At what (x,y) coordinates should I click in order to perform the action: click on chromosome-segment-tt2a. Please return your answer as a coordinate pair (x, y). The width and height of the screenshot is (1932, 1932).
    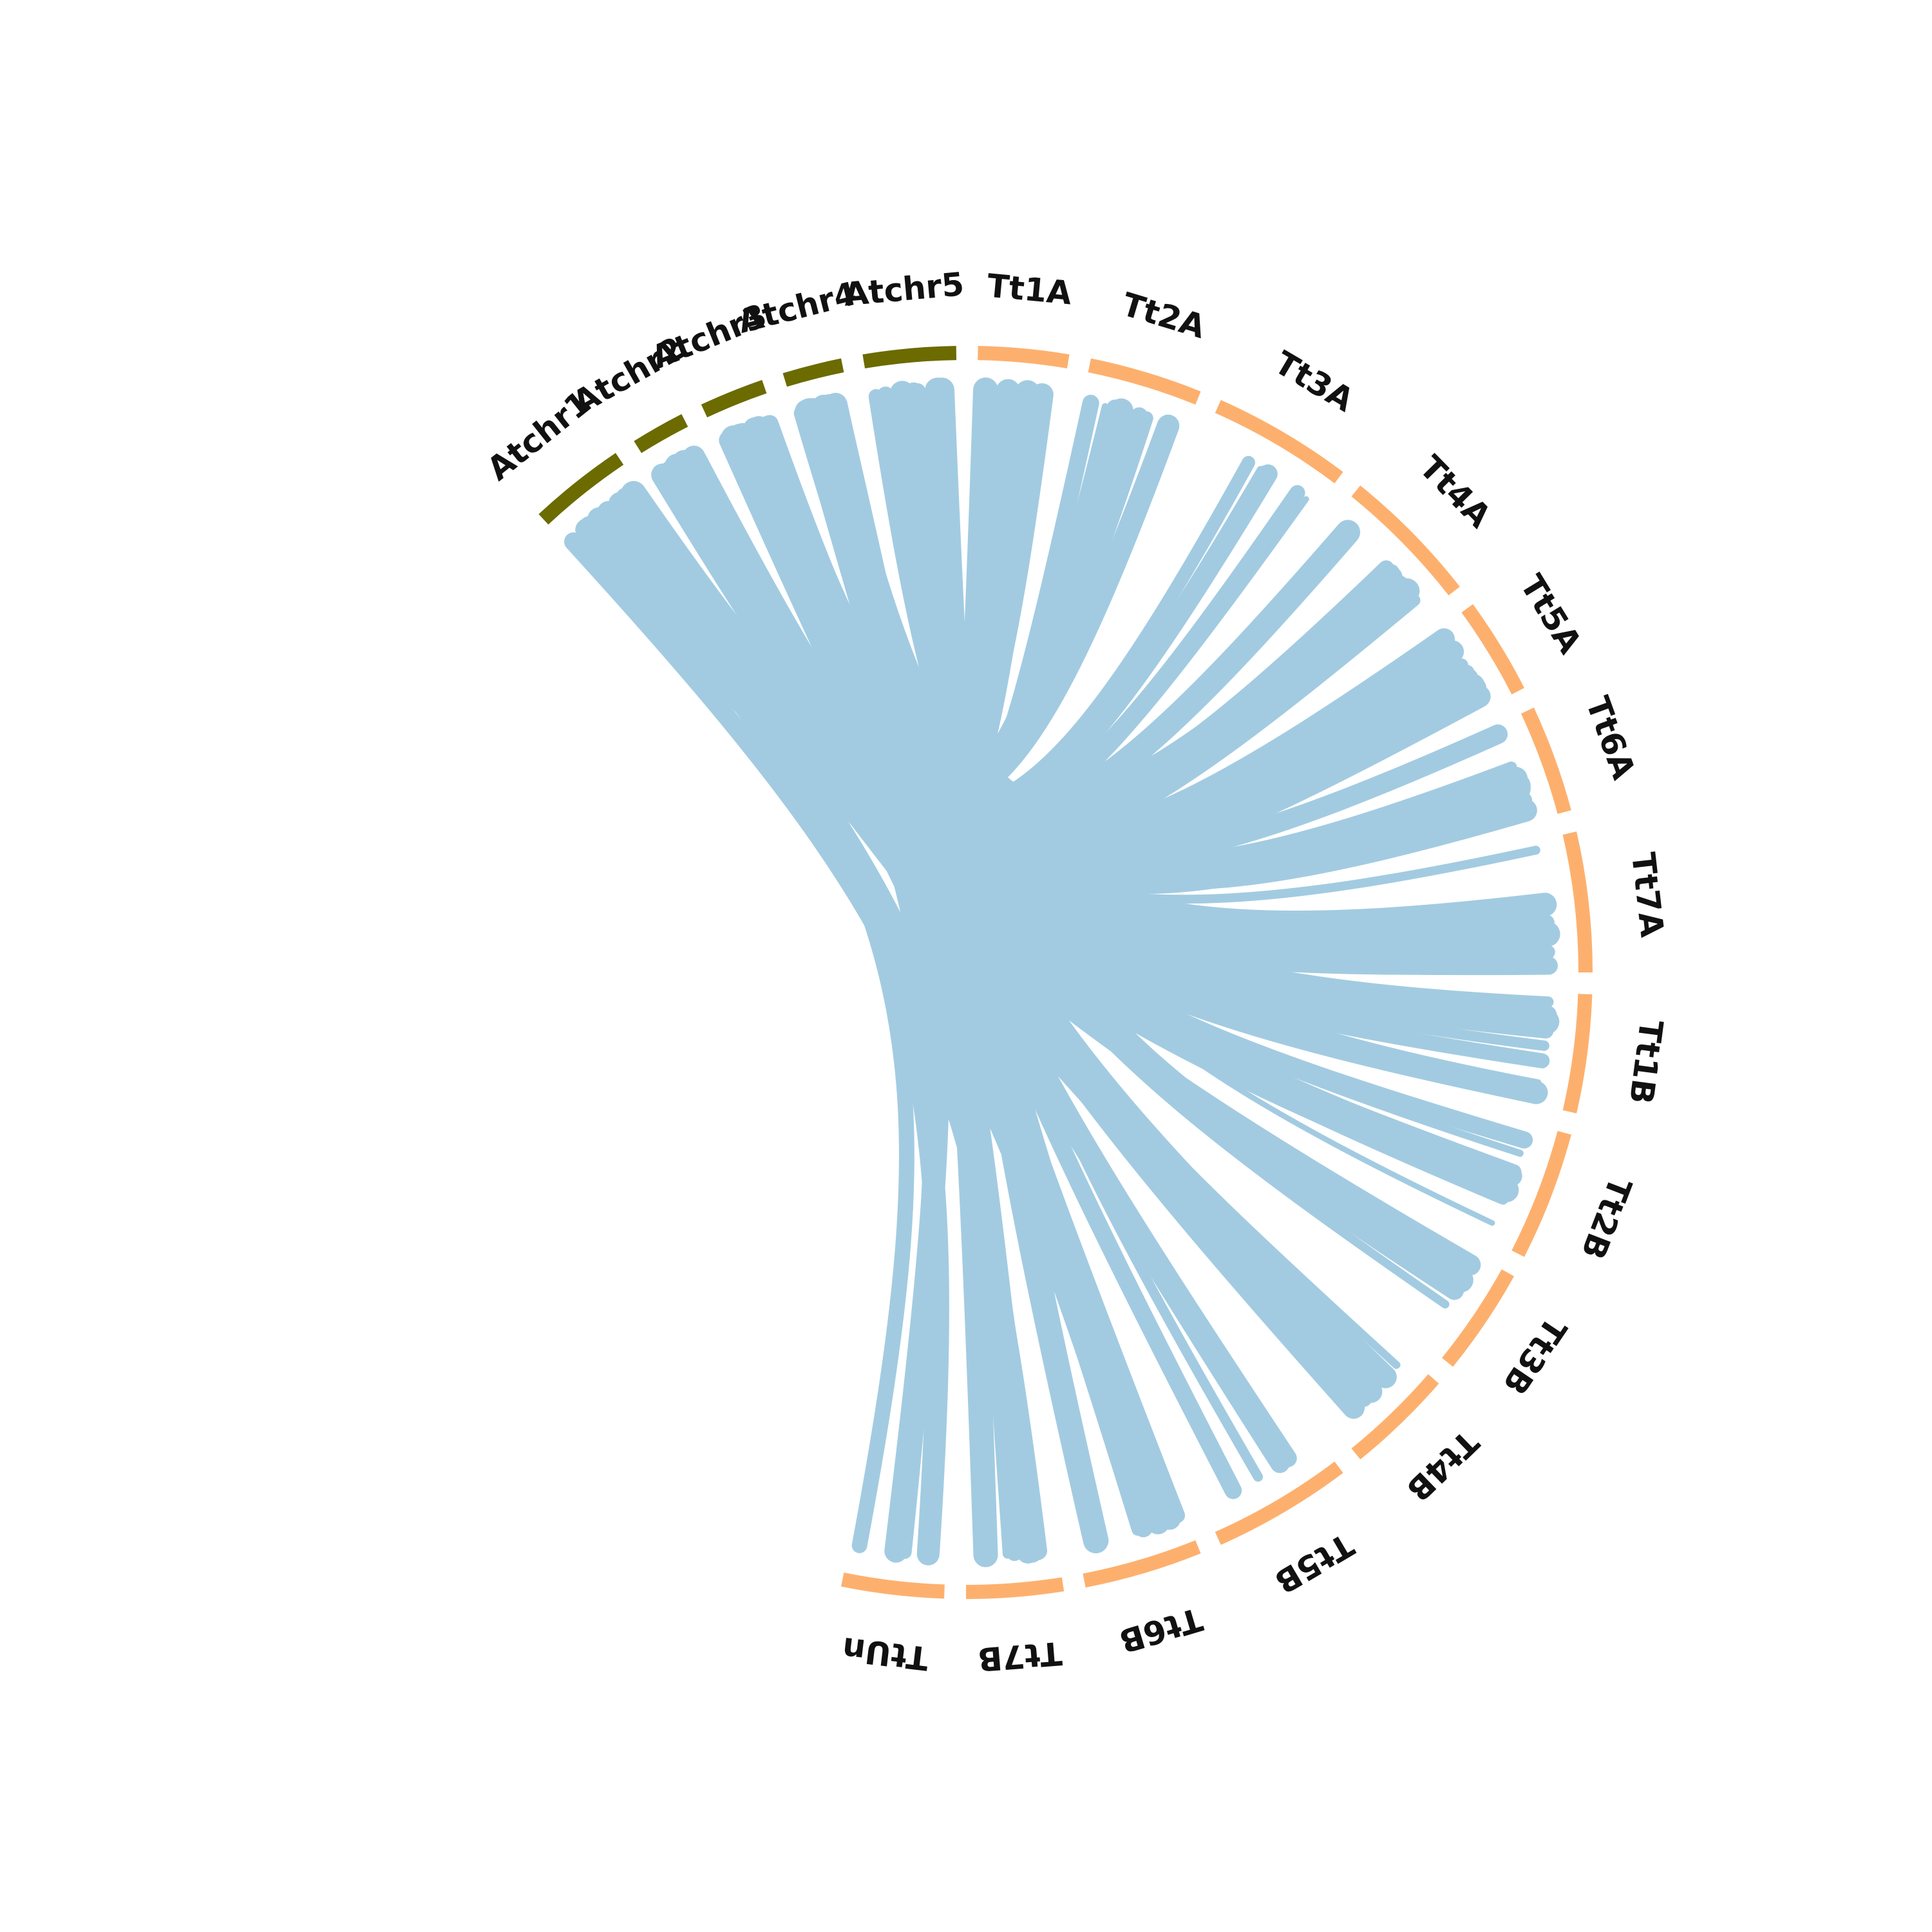
    Looking at the image, I should click on (1144, 382).